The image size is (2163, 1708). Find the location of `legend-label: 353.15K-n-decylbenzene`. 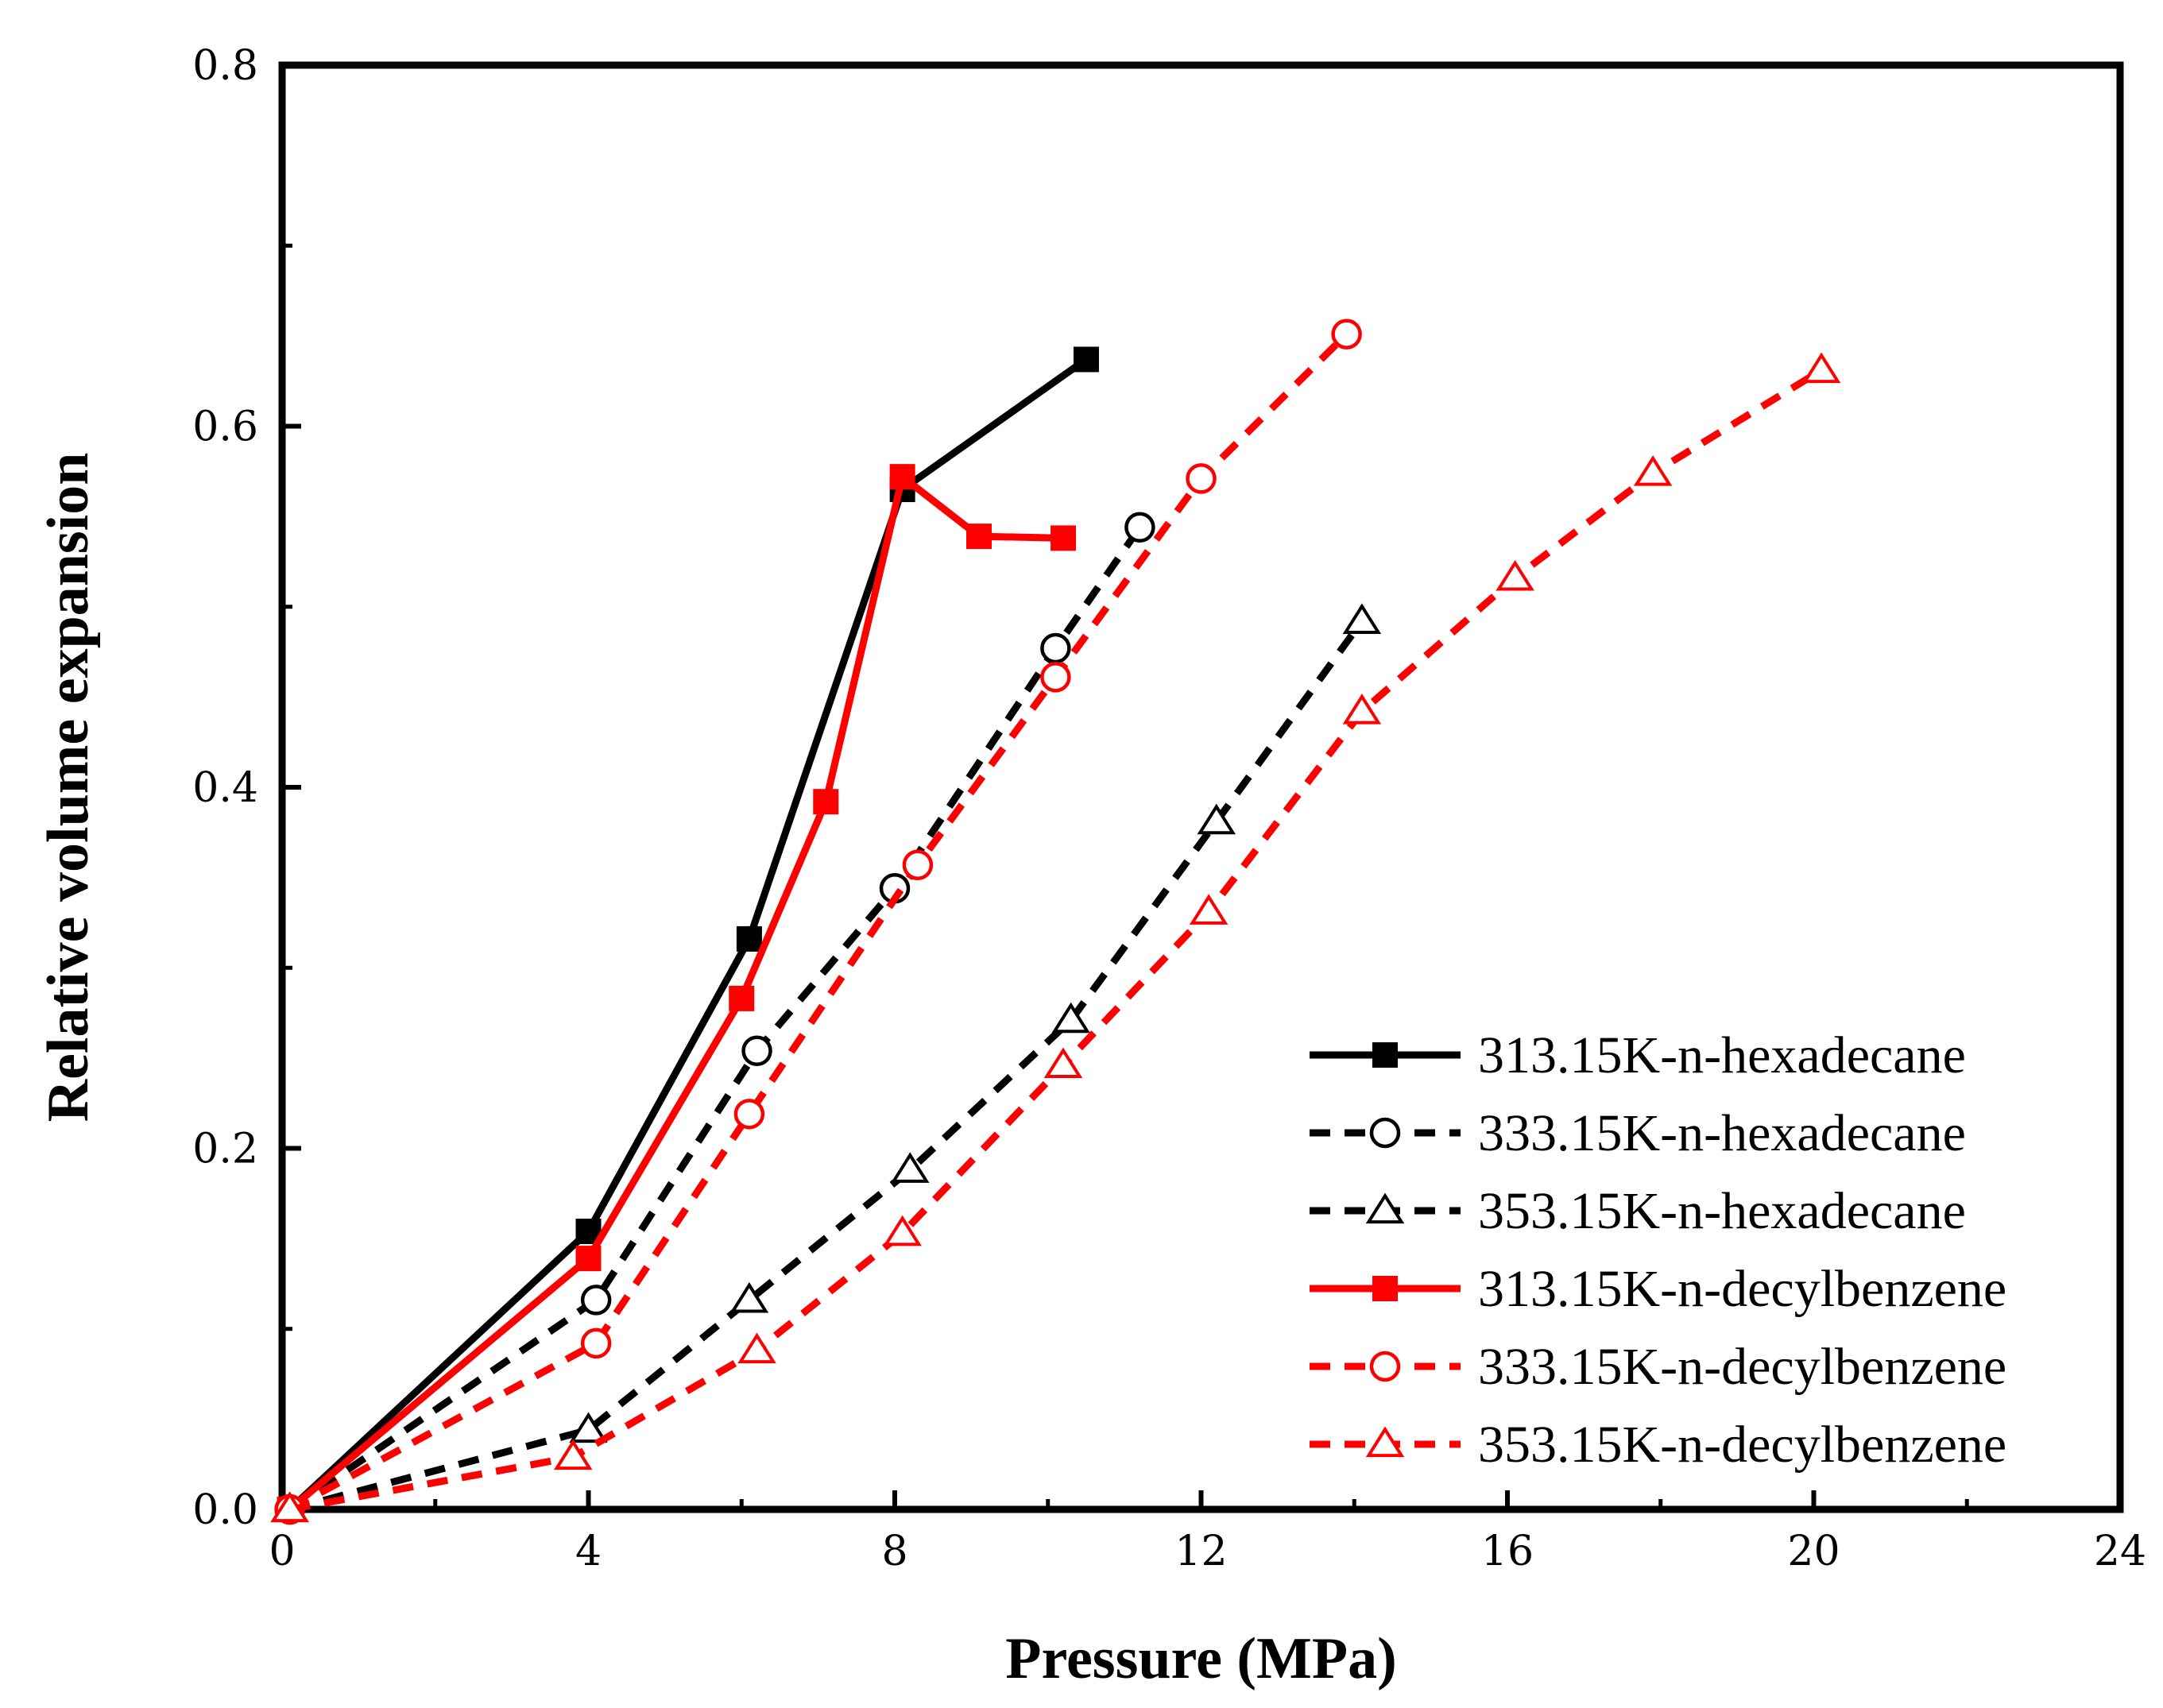

legend-label: 353.15K-n-decylbenzene is located at coordinates (1742, 1445).